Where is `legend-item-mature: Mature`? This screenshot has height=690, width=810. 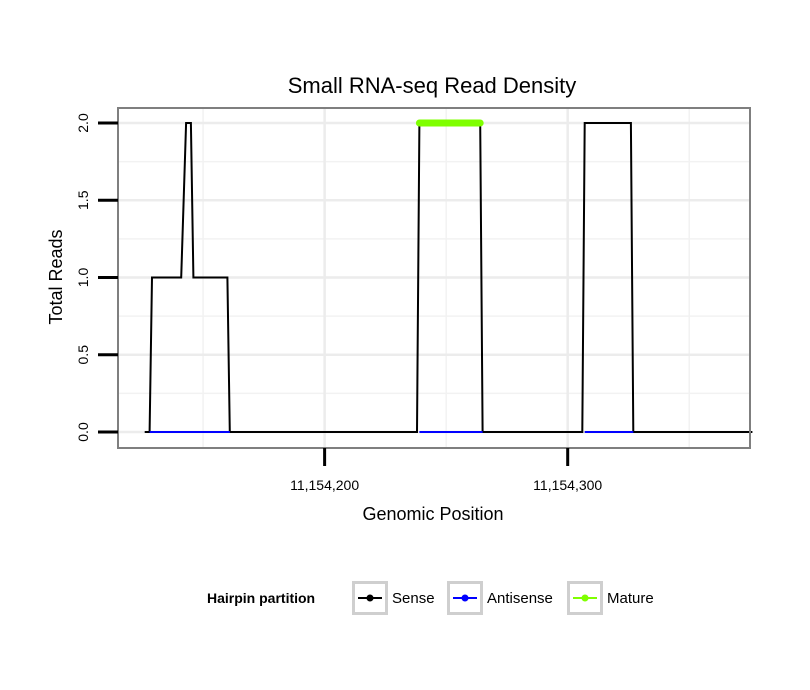 legend-item-mature: Mature is located at coordinates (610, 598).